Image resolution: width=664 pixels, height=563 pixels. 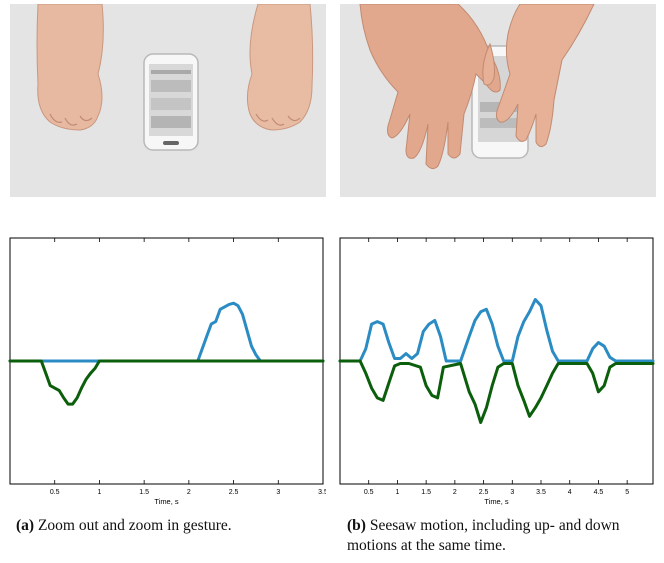 I want to click on x-tick-label: 4, so click(x=570, y=492).